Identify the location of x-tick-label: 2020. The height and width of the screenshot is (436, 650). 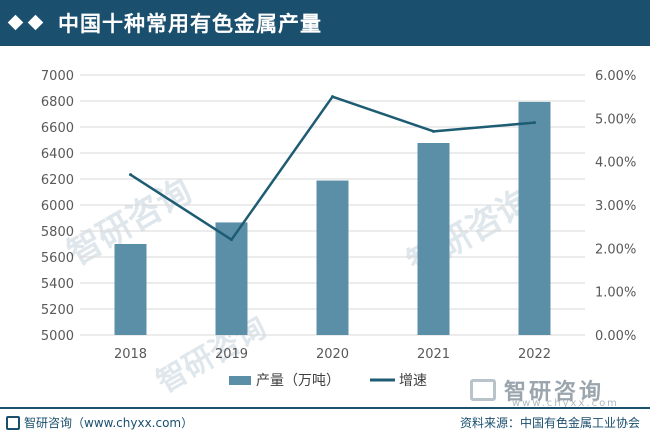
(332, 354).